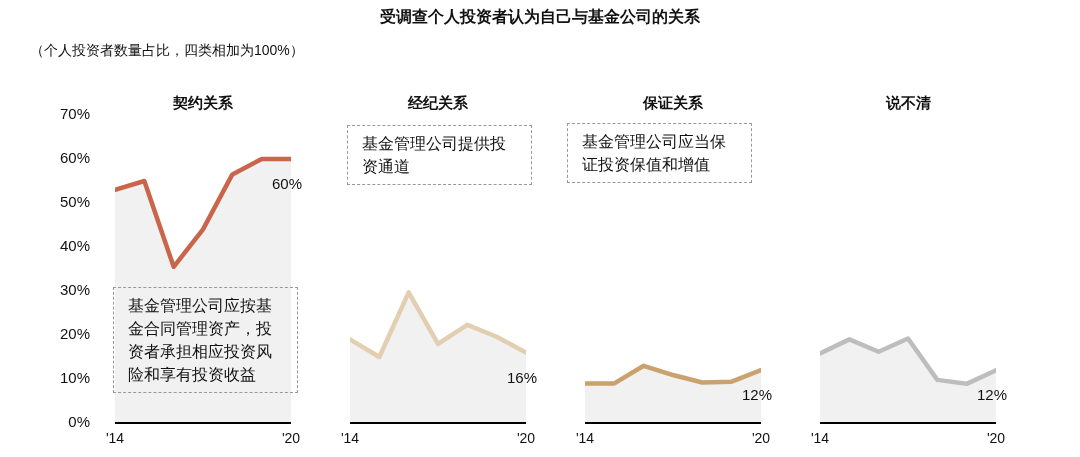 This screenshot has width=1080, height=457. I want to click on annotation: 基金管理公司提供投资通道, so click(439, 155).